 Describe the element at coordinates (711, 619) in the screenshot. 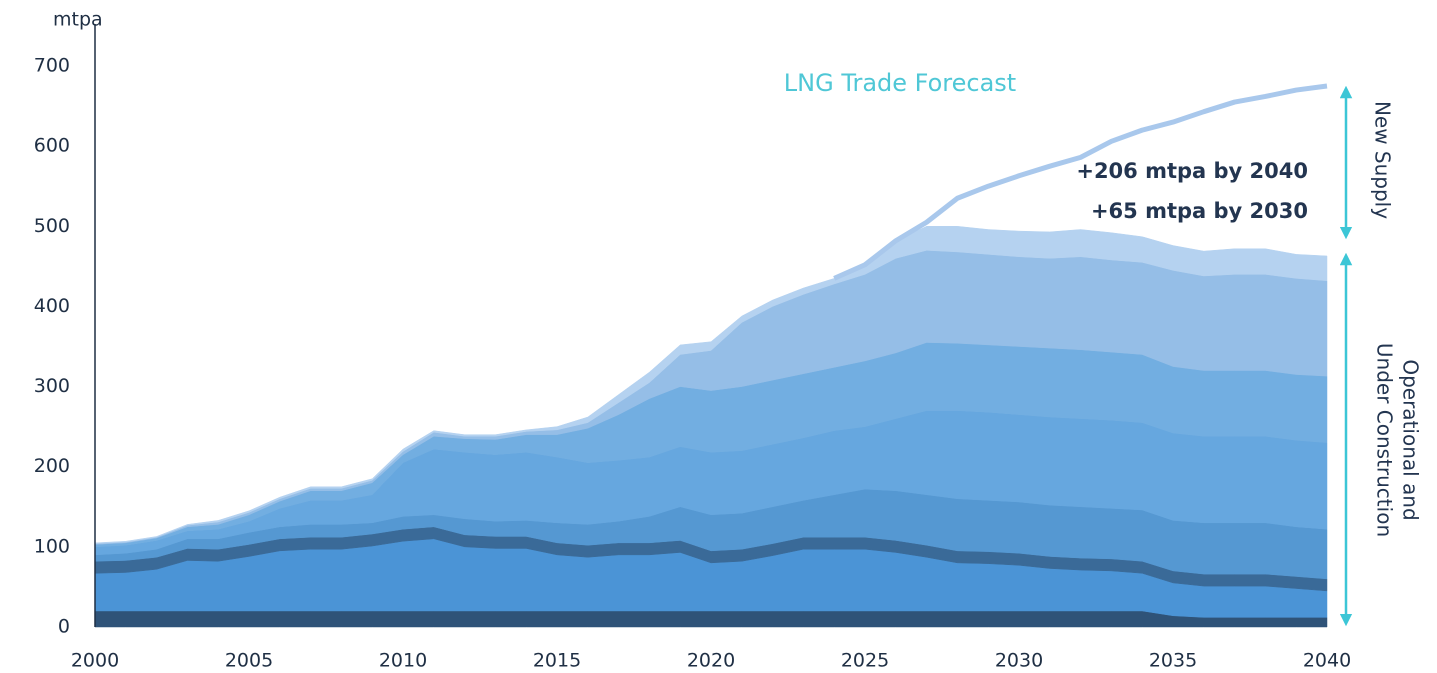

I see `area-layer` at that location.